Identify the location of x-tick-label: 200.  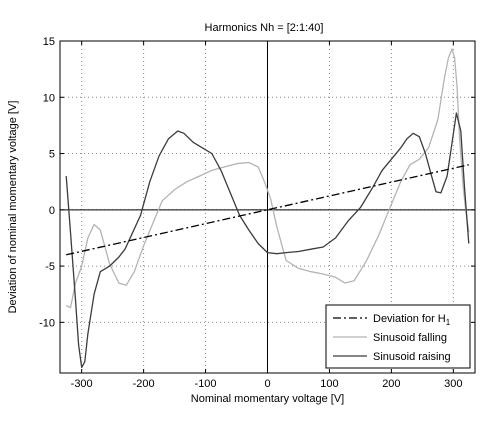
(391, 384).